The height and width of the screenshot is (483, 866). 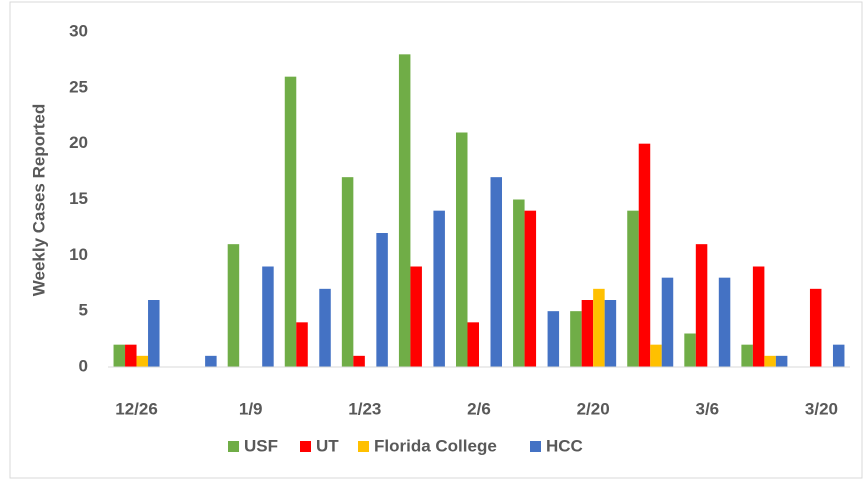 What do you see at coordinates (327, 445) in the screenshot?
I see `legend-label: UT` at bounding box center [327, 445].